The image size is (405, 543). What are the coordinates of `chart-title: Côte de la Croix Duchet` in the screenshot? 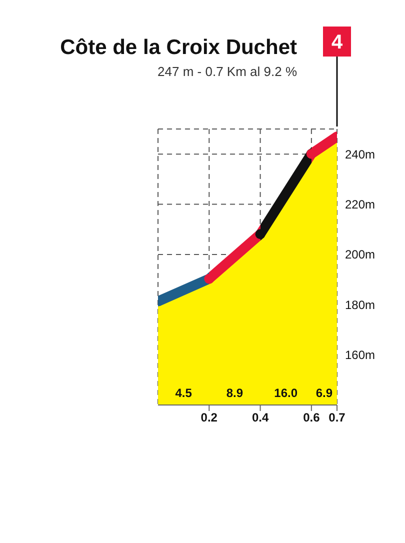 It's located at (178, 48).